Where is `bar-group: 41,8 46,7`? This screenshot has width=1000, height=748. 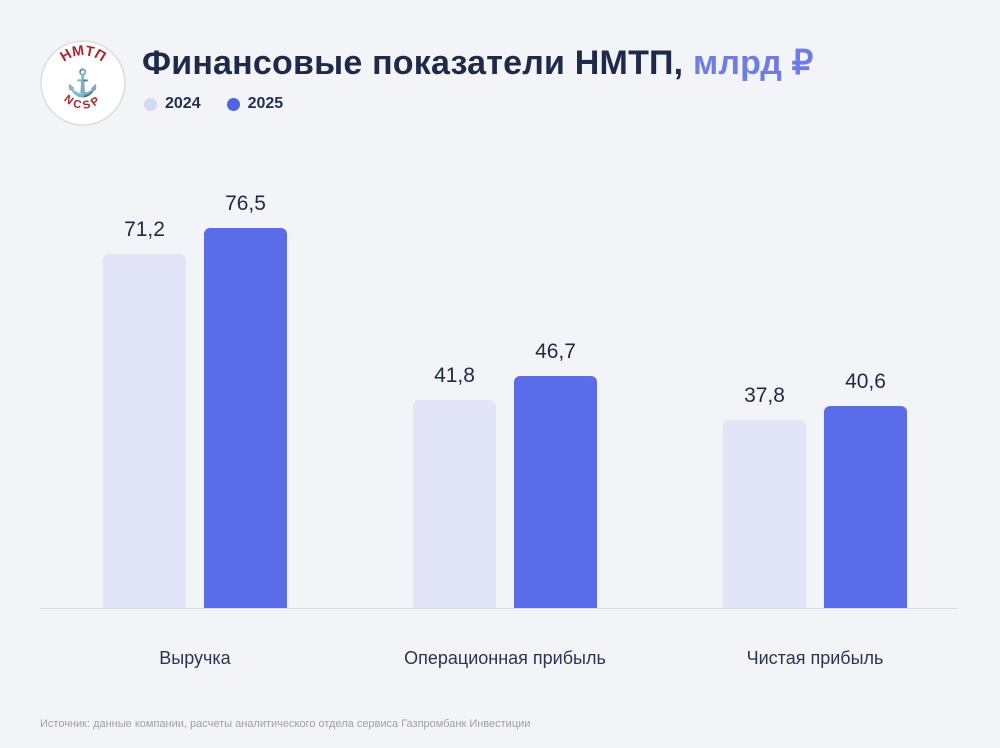 bar-group: 41,8 46,7 is located at coordinates (505, 396).